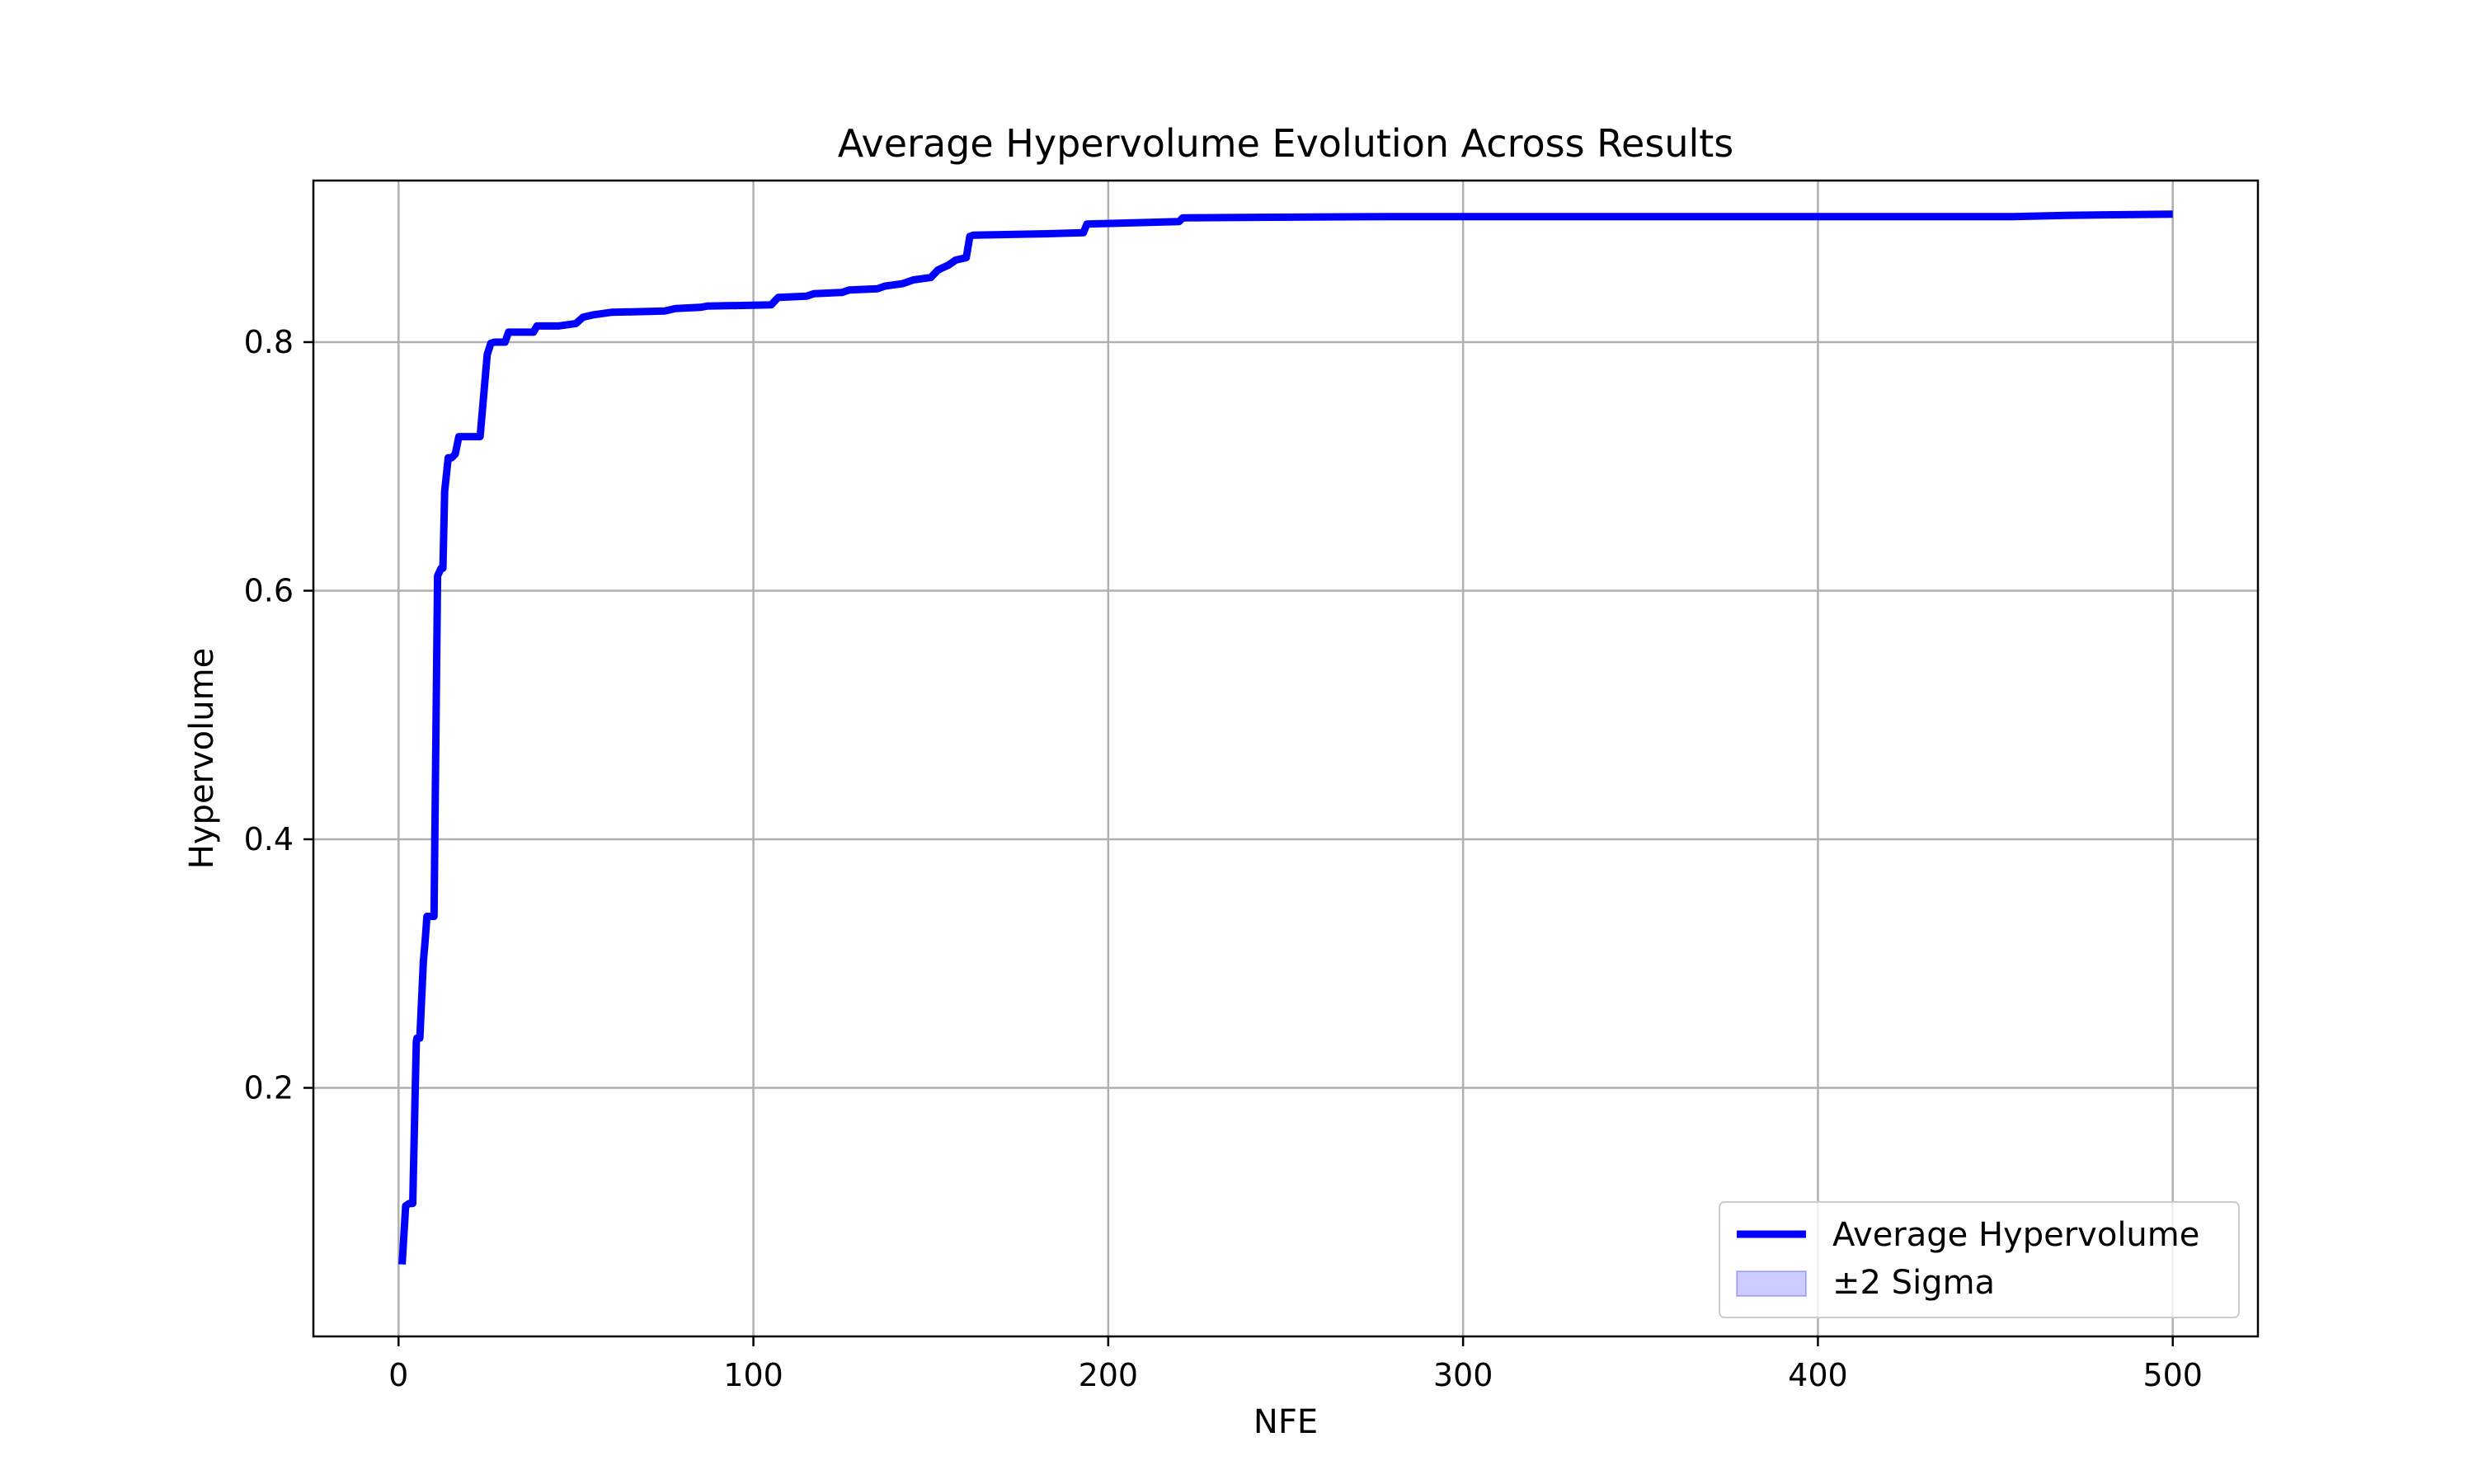 The image size is (2474, 1484). Describe the element at coordinates (269, 1087) in the screenshot. I see `y-tick-label-0.2: 0.2` at that location.